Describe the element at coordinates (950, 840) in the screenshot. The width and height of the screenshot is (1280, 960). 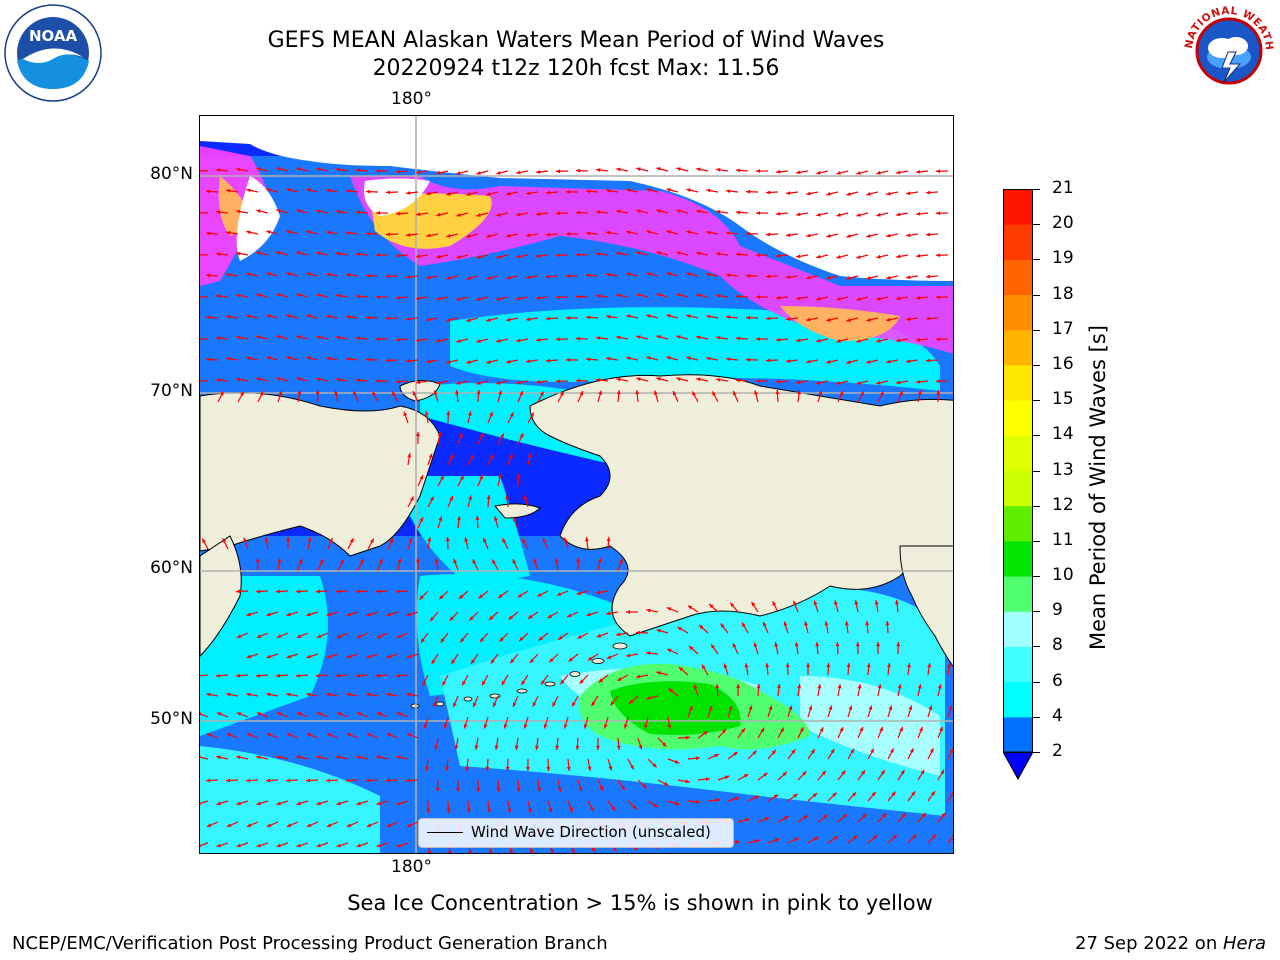
I see `wave-arrow` at that location.